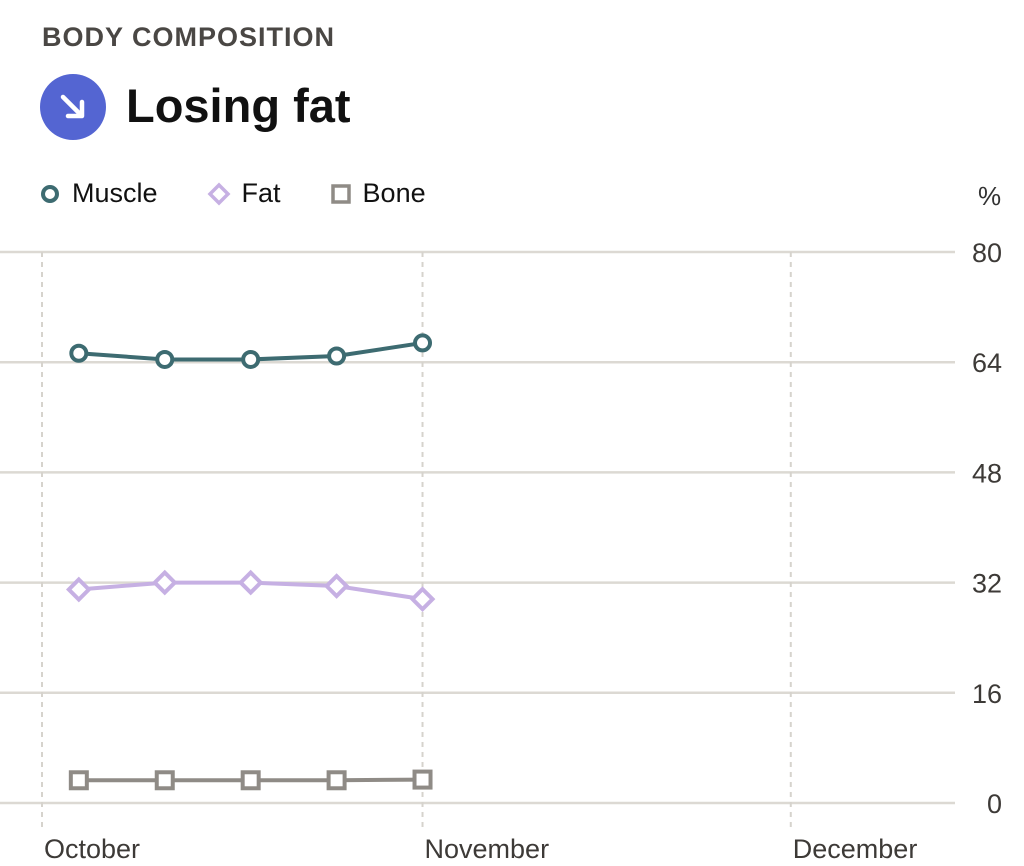 This screenshot has height=866, width=1024. What do you see at coordinates (189, 37) in the screenshot?
I see `section-label: BODY COMPOSITION` at bounding box center [189, 37].